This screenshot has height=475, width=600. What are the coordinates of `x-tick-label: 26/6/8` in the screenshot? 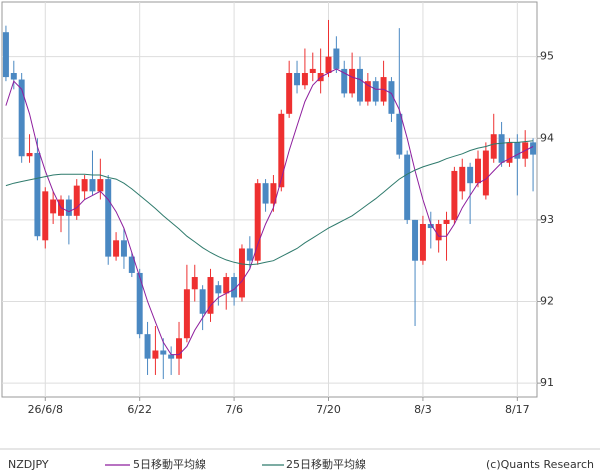 It's located at (45, 409).